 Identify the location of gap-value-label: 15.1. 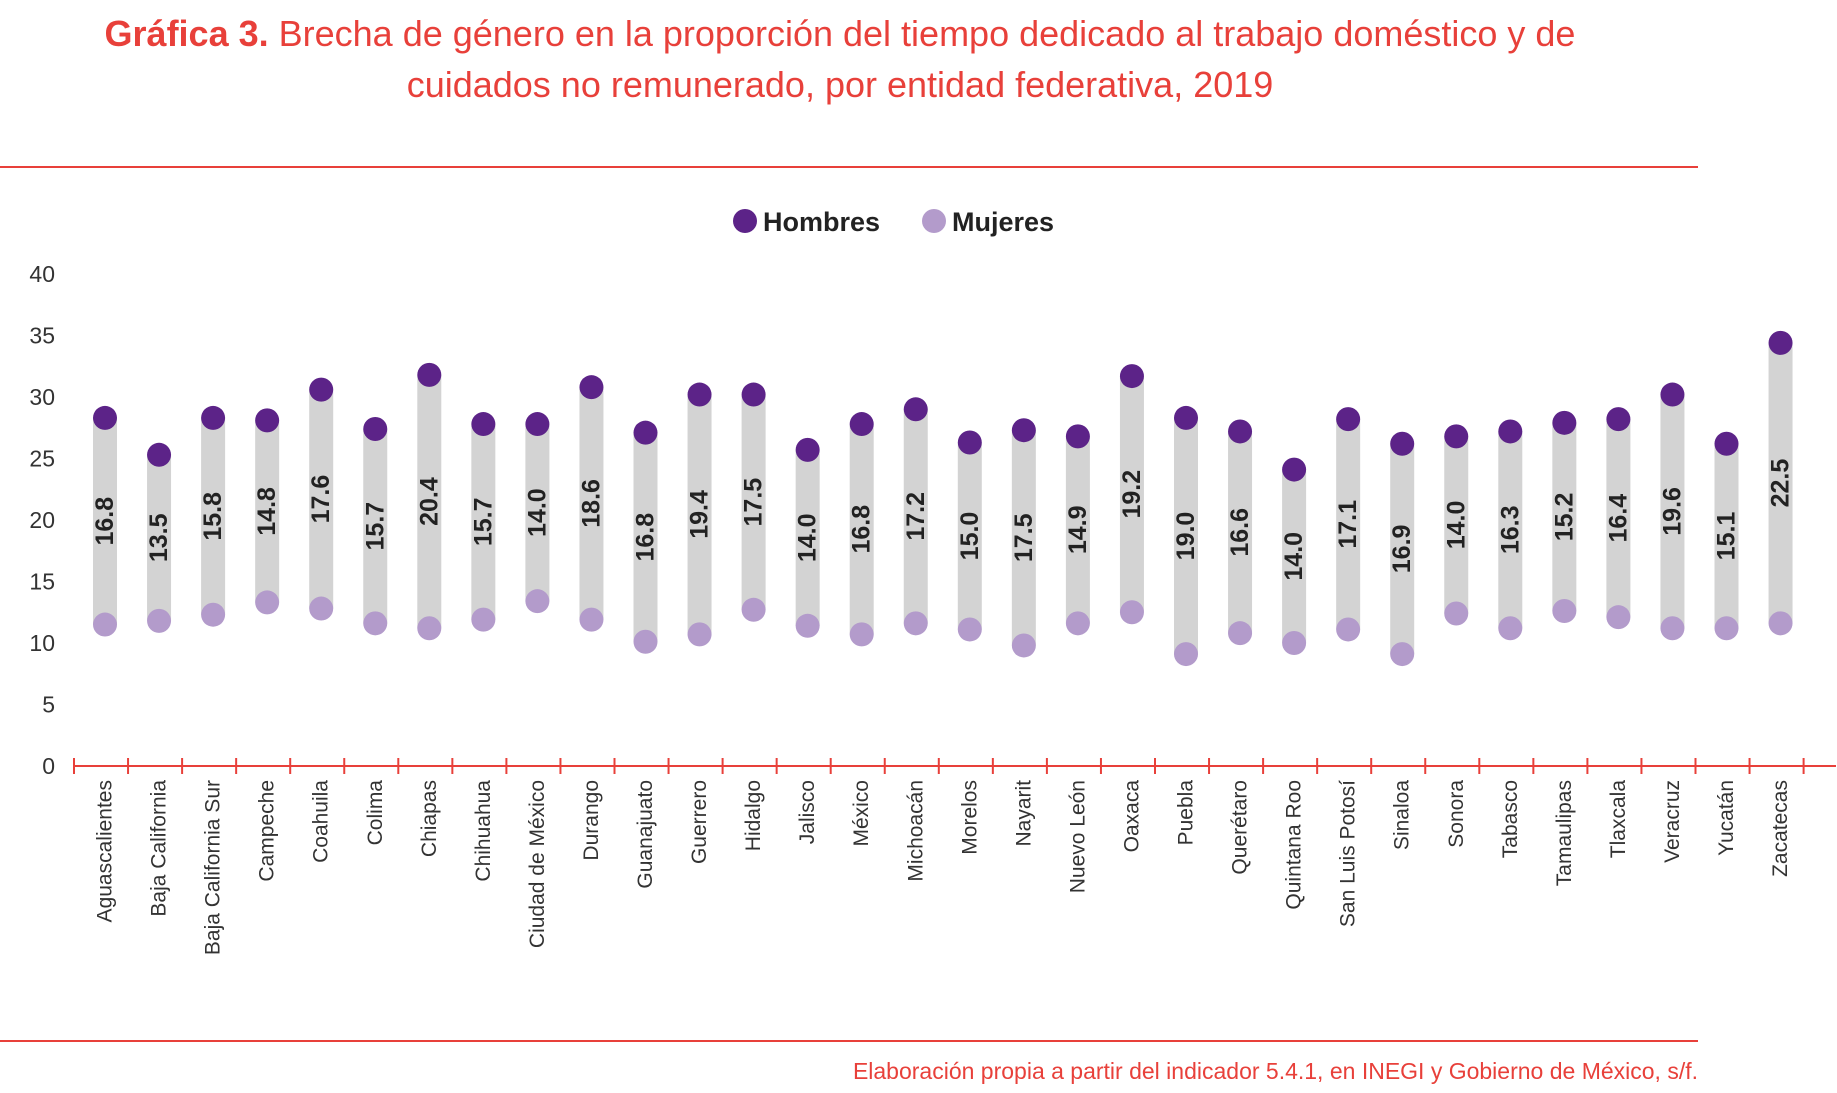
(1727, 536).